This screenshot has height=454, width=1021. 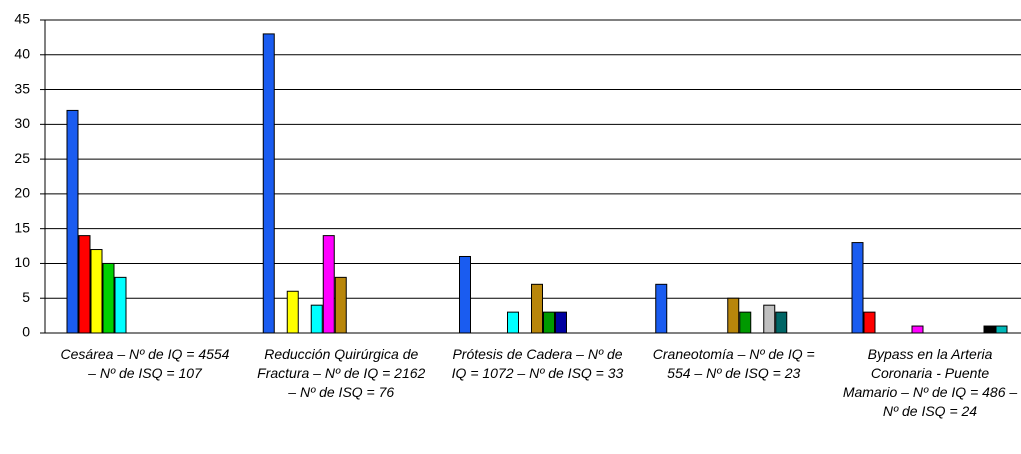 I want to click on y-tick-label: 0, so click(x=26, y=332).